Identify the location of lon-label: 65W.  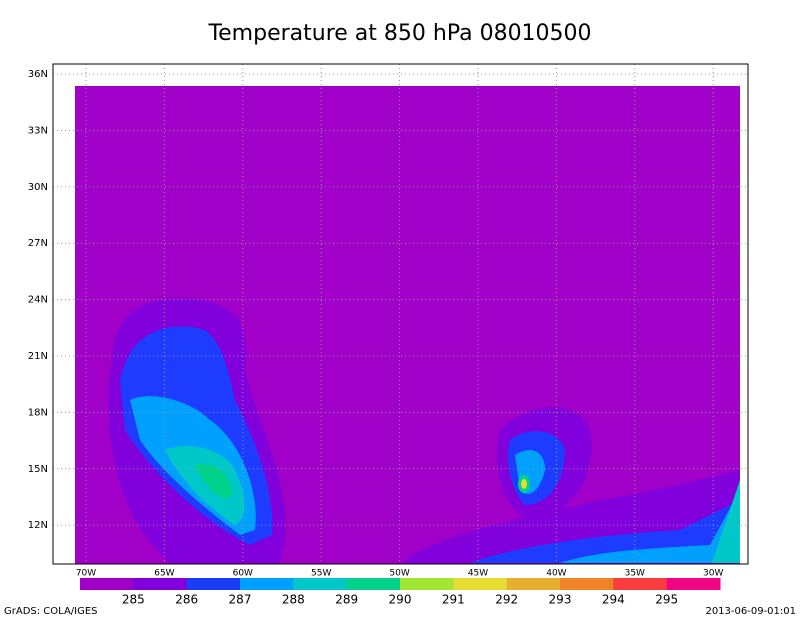
(164, 574).